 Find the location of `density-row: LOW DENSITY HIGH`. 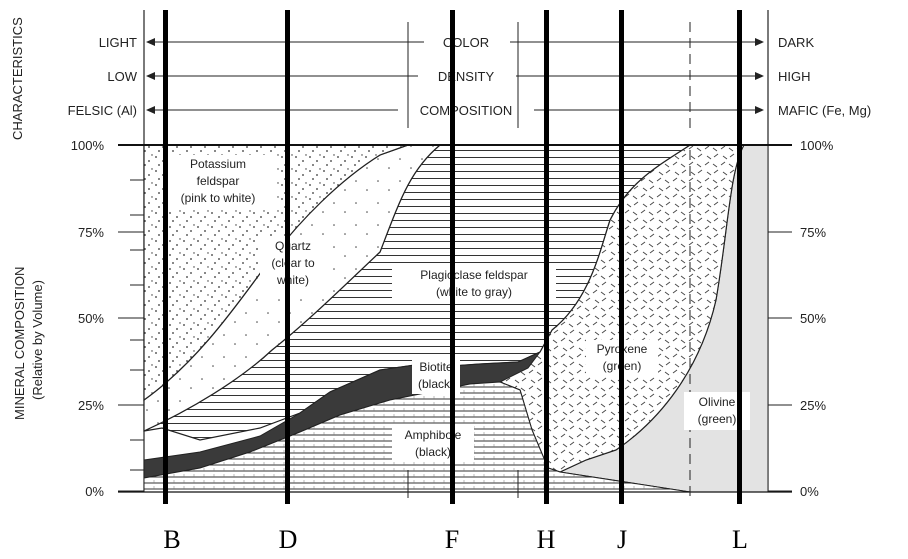

density-row: LOW DENSITY HIGH is located at coordinates (459, 76).